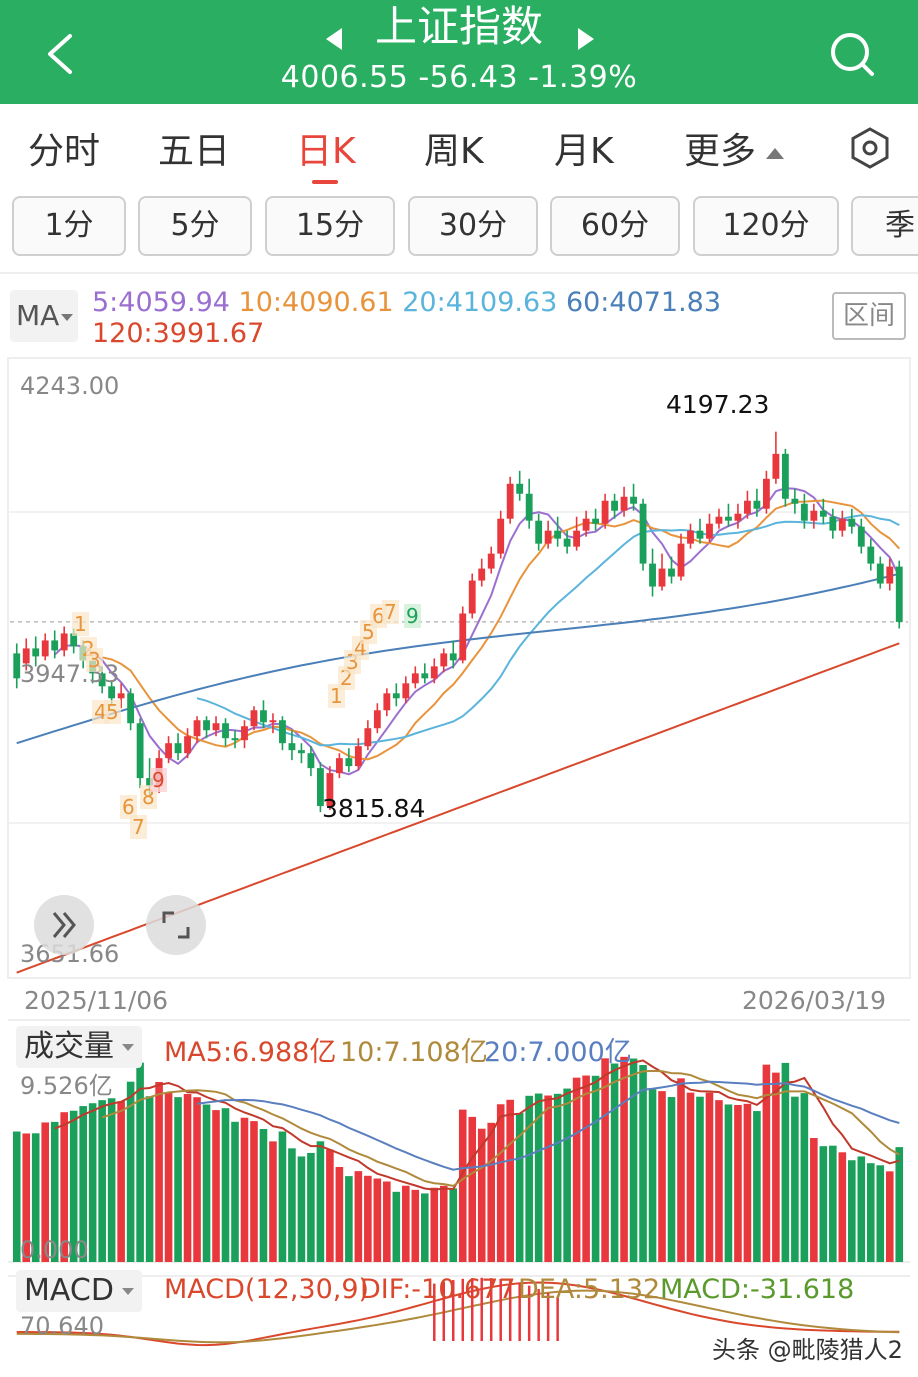 The image size is (918, 1377). What do you see at coordinates (884, 226) in the screenshot?
I see `subtab-season: 季` at bounding box center [884, 226].